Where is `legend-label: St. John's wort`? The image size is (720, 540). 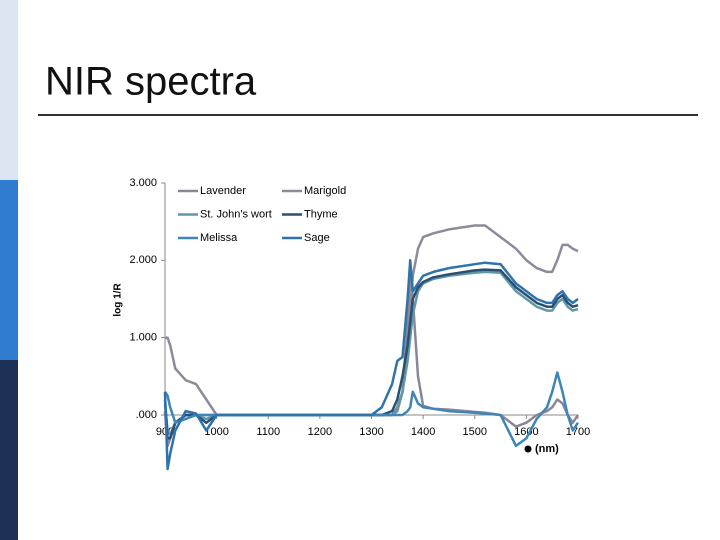
legend-label: St. John's wort is located at coordinates (236, 214).